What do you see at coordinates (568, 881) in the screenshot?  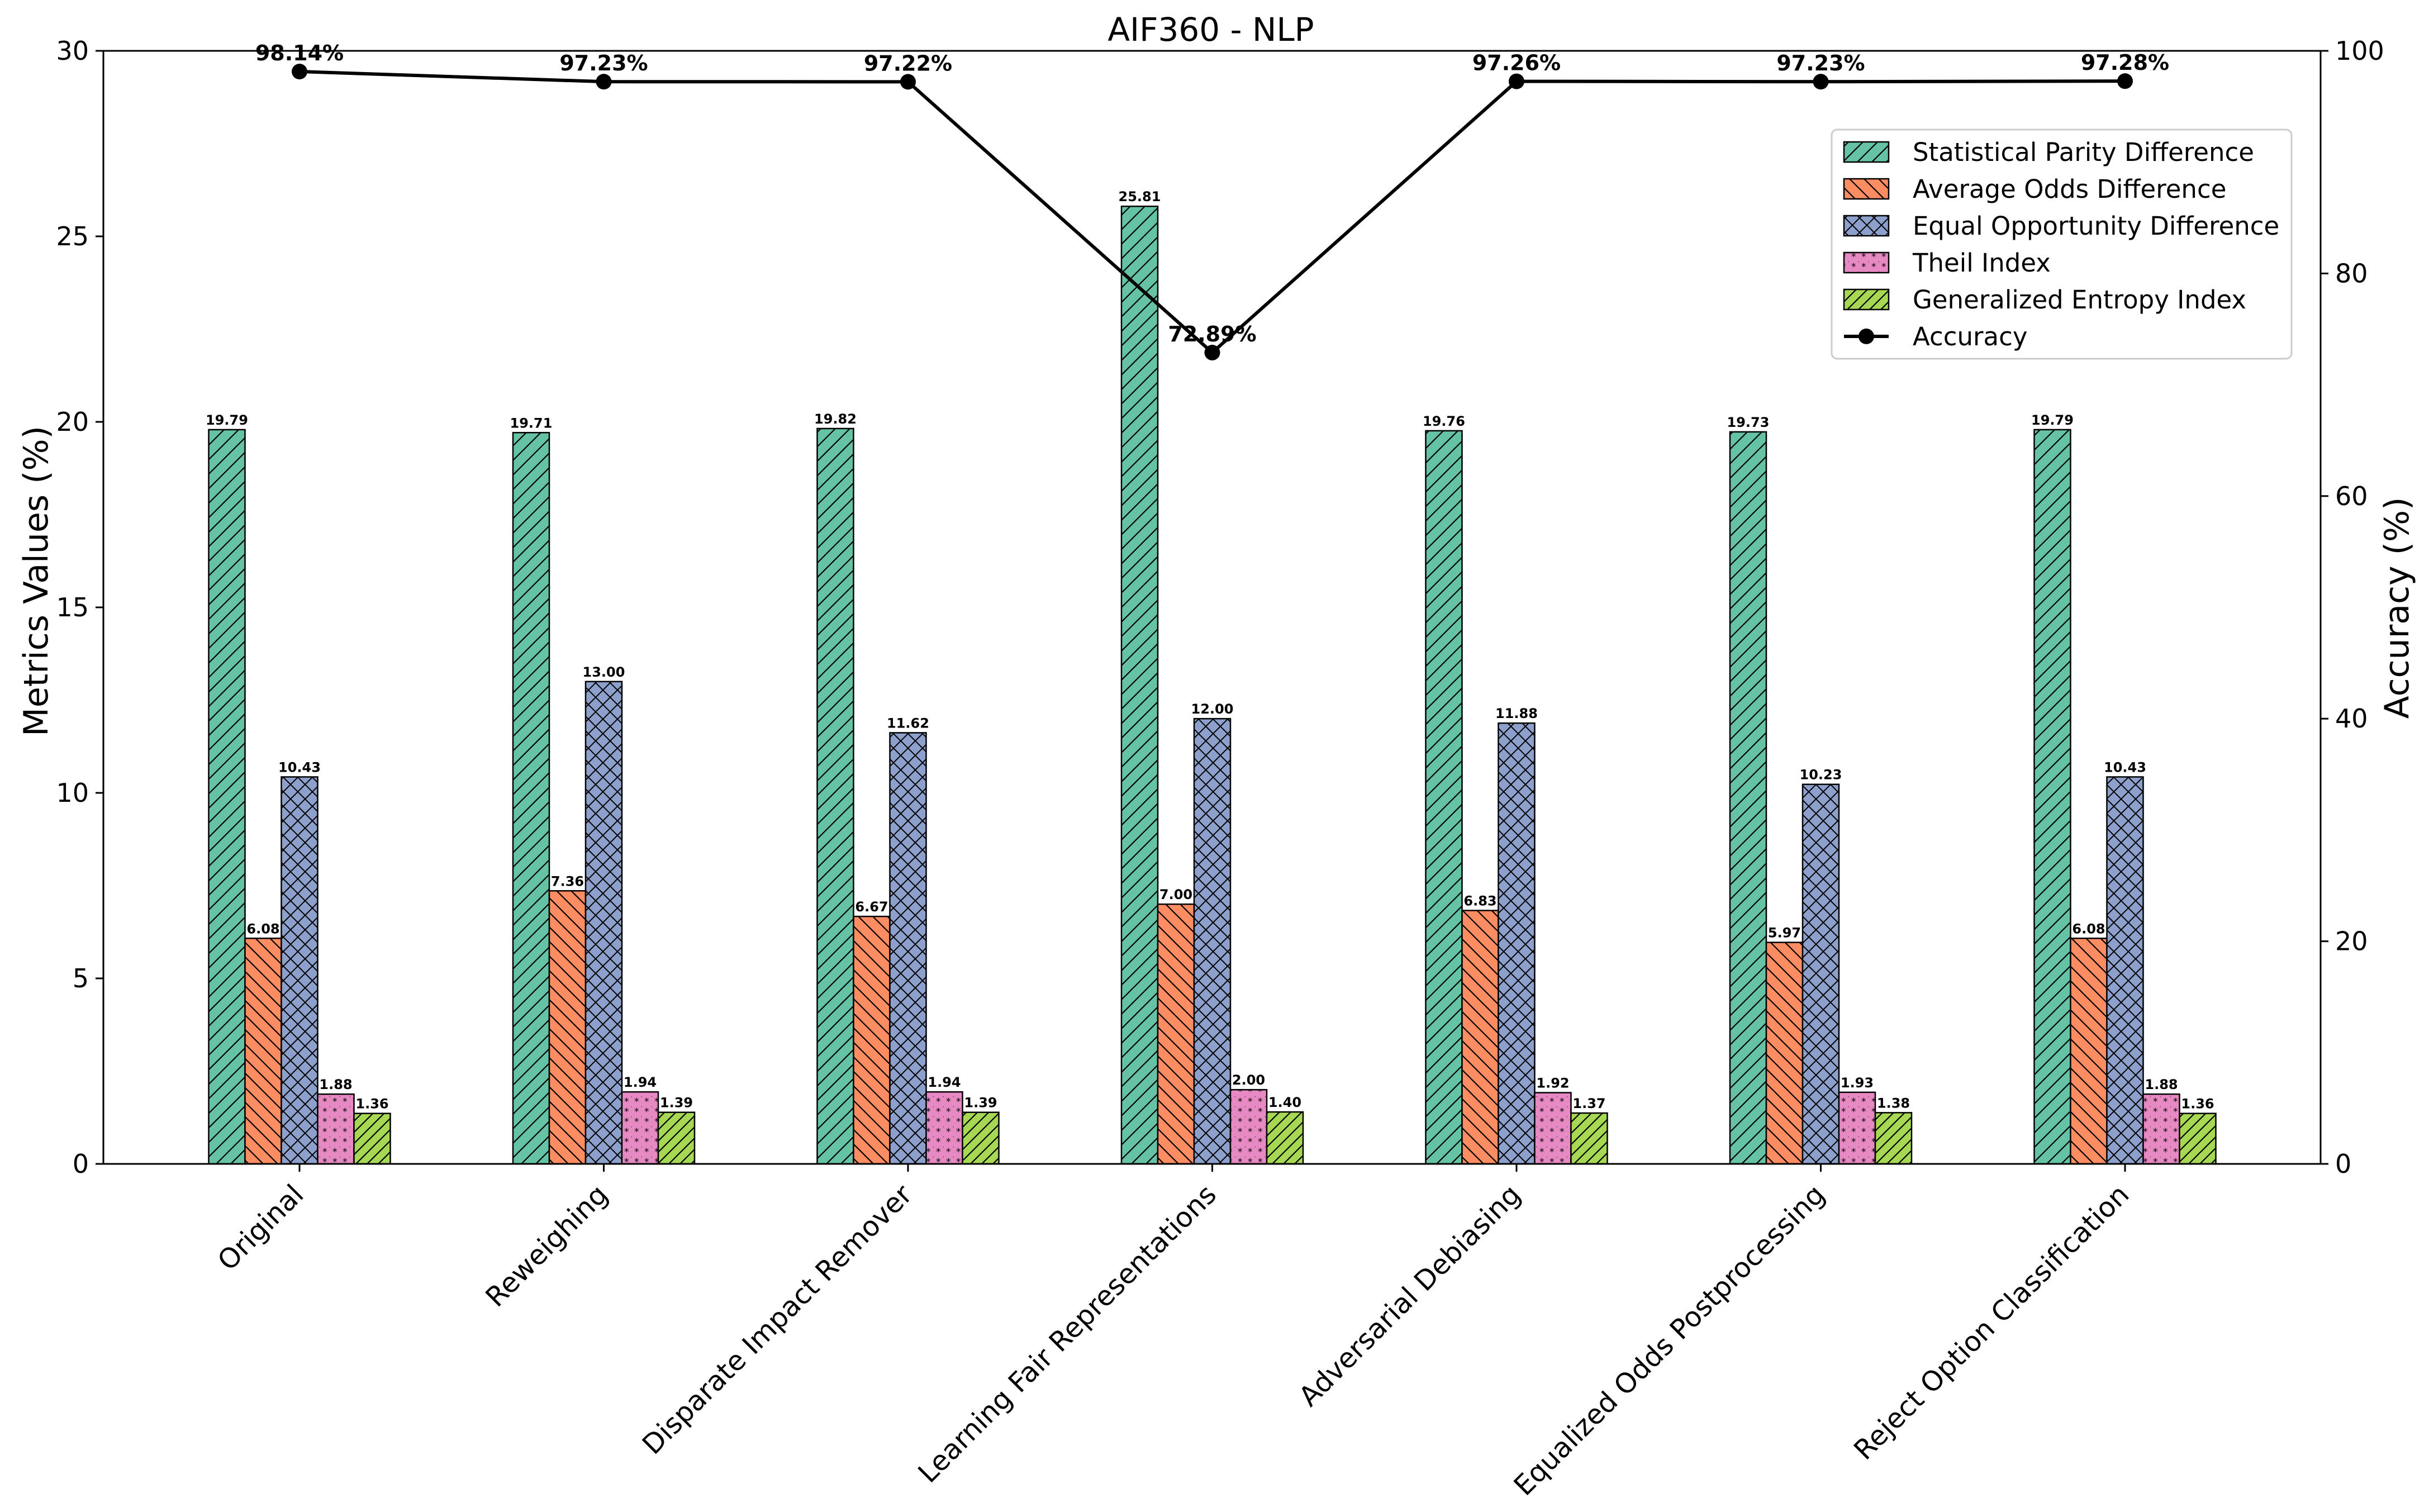 I see `bar-value-label: 7.36` at bounding box center [568, 881].